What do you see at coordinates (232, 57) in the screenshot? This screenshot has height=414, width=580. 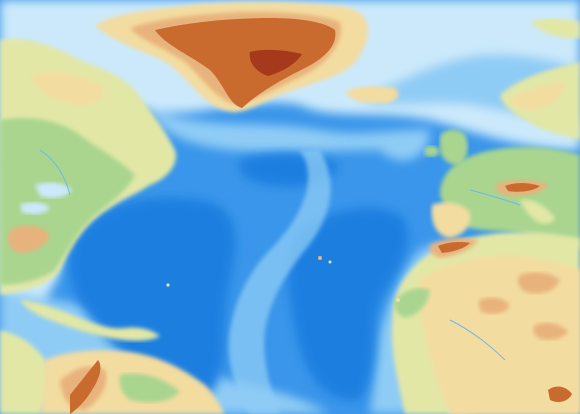 I see `greenland` at bounding box center [232, 57].